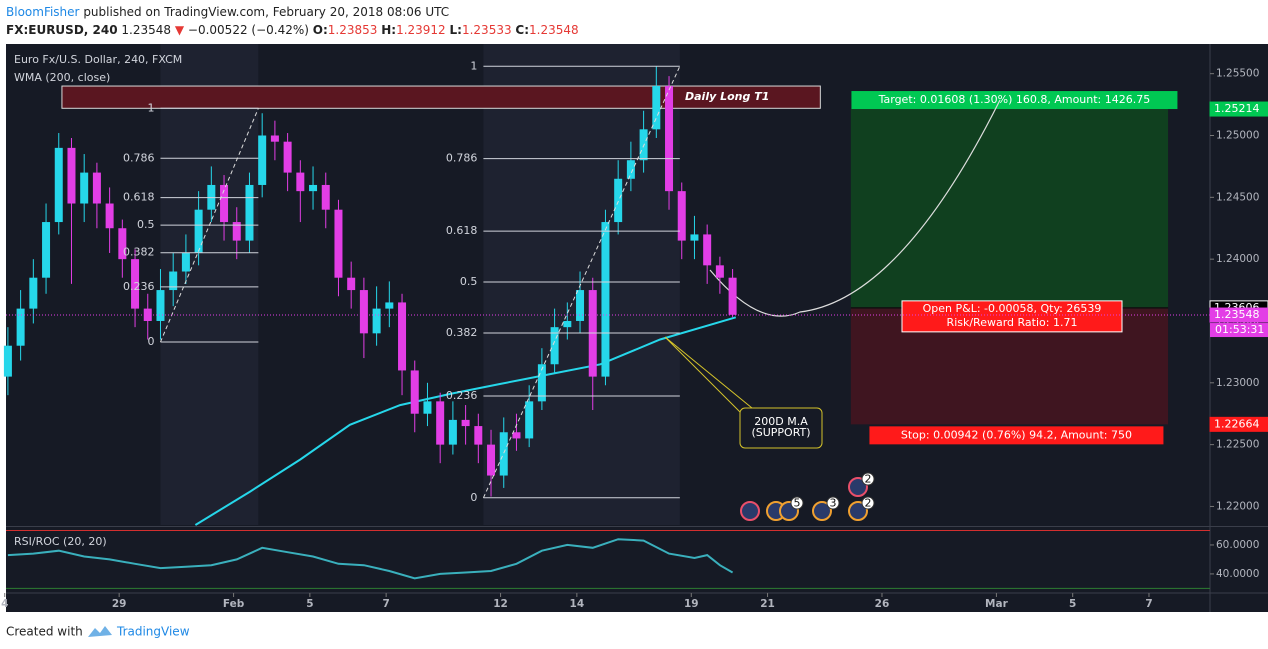 The image size is (1268, 649). I want to click on price-tag-label: 1.23548, so click(1237, 314).